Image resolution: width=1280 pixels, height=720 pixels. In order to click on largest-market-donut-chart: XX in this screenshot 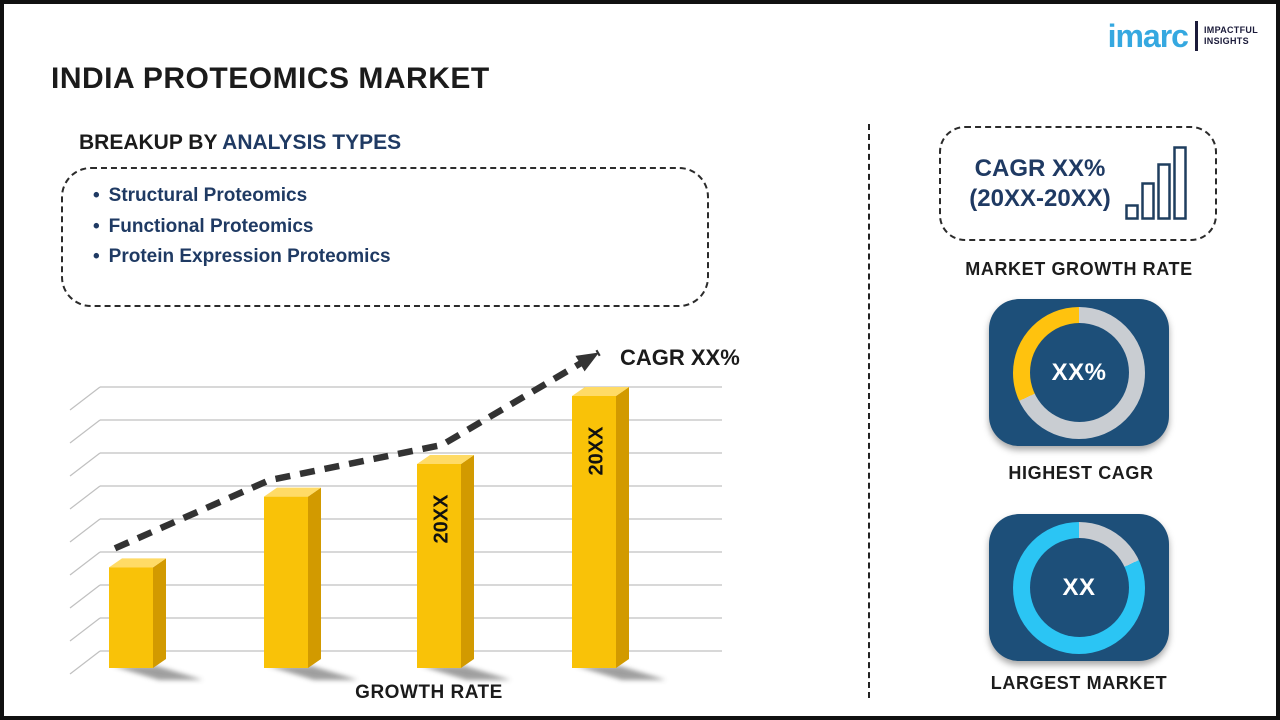, I will do `click(1079, 587)`.